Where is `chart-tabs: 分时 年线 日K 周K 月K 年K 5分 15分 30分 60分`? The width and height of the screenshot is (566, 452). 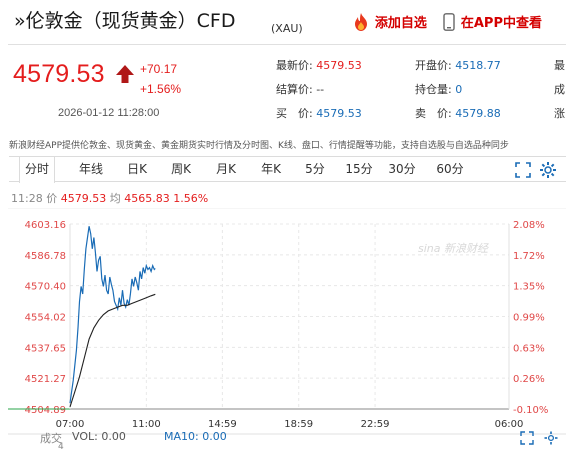
chart-tabs: 分时 年线 日K 周K 月K 年K 5分 15分 30分 60分 is located at coordinates (287, 169).